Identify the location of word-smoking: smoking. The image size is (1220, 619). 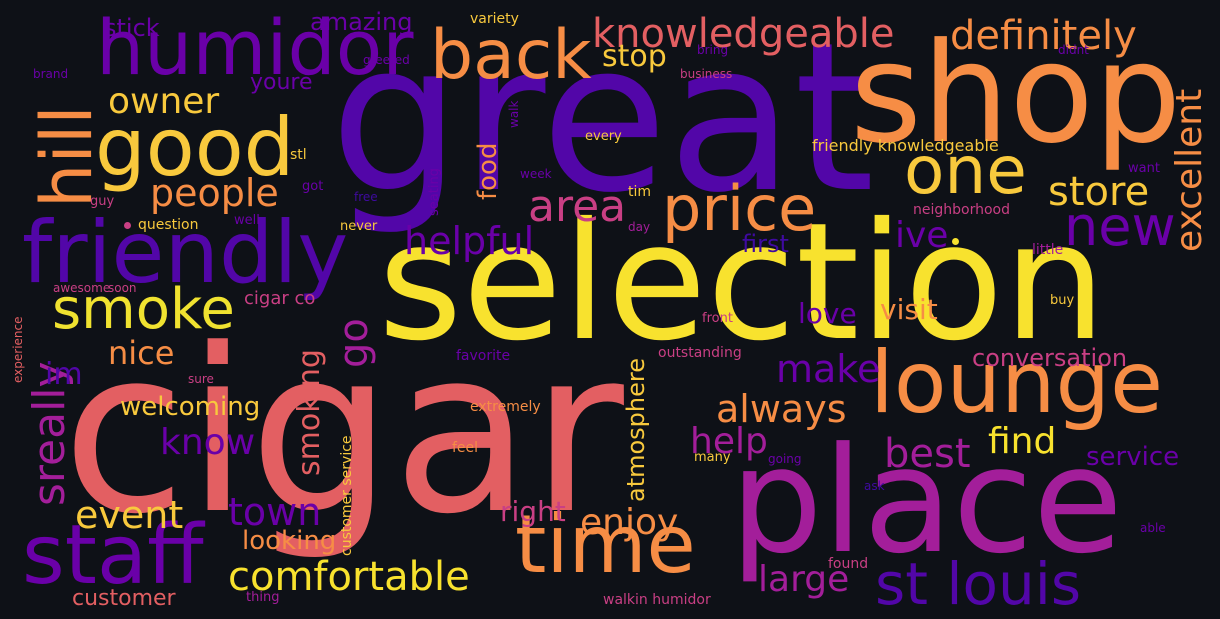
(309, 412).